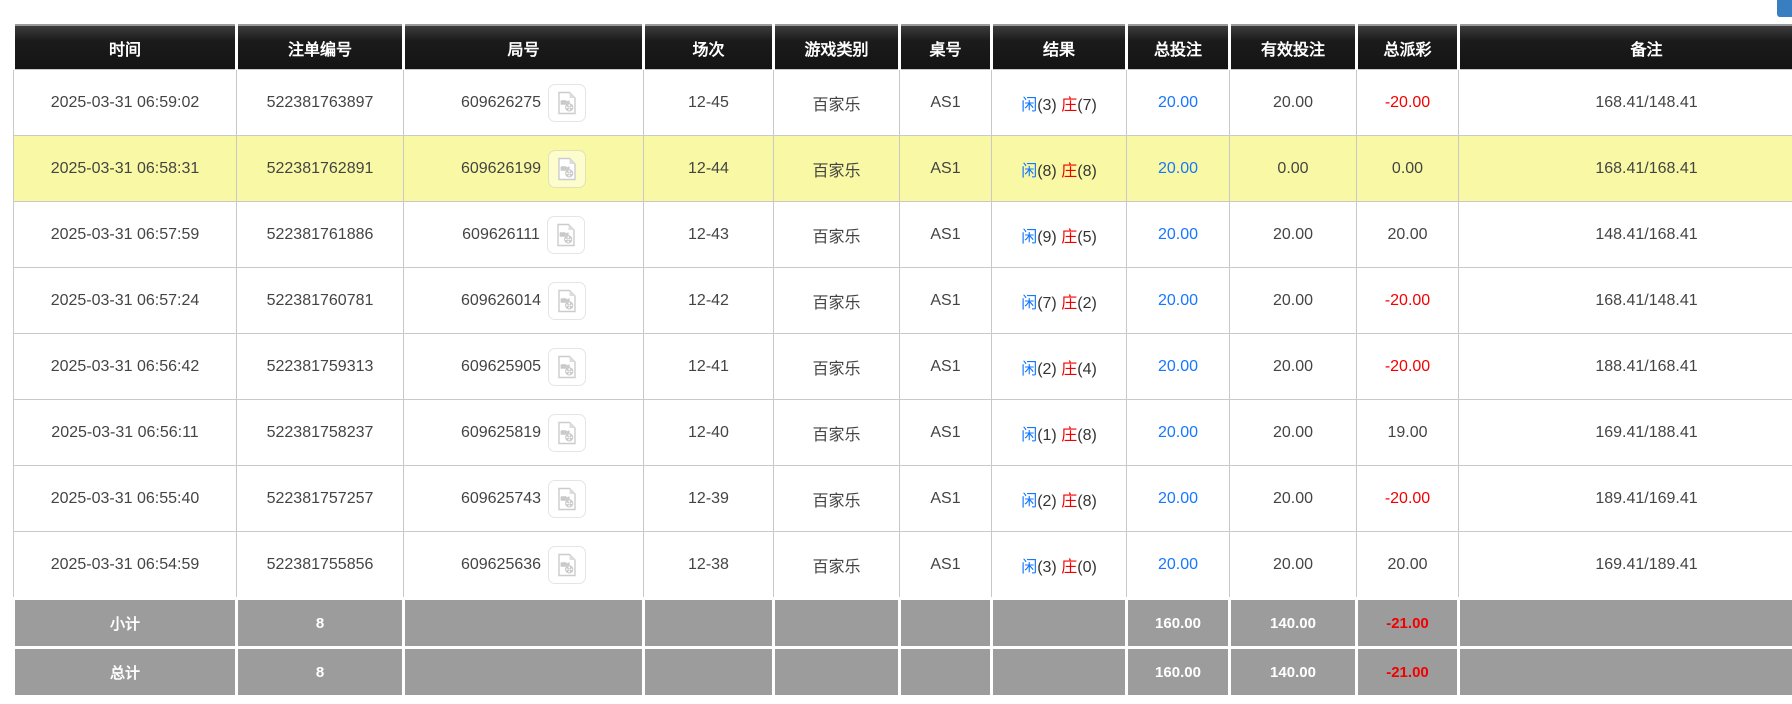 This screenshot has width=1792, height=704. I want to click on column-header-result: 结果, so click(1059, 47).